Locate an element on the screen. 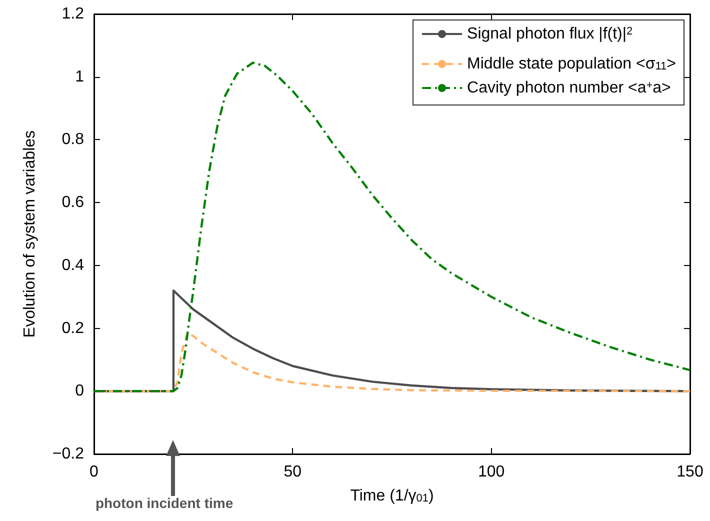  y-axis-title: Evolution of system variables is located at coordinates (30, 234).